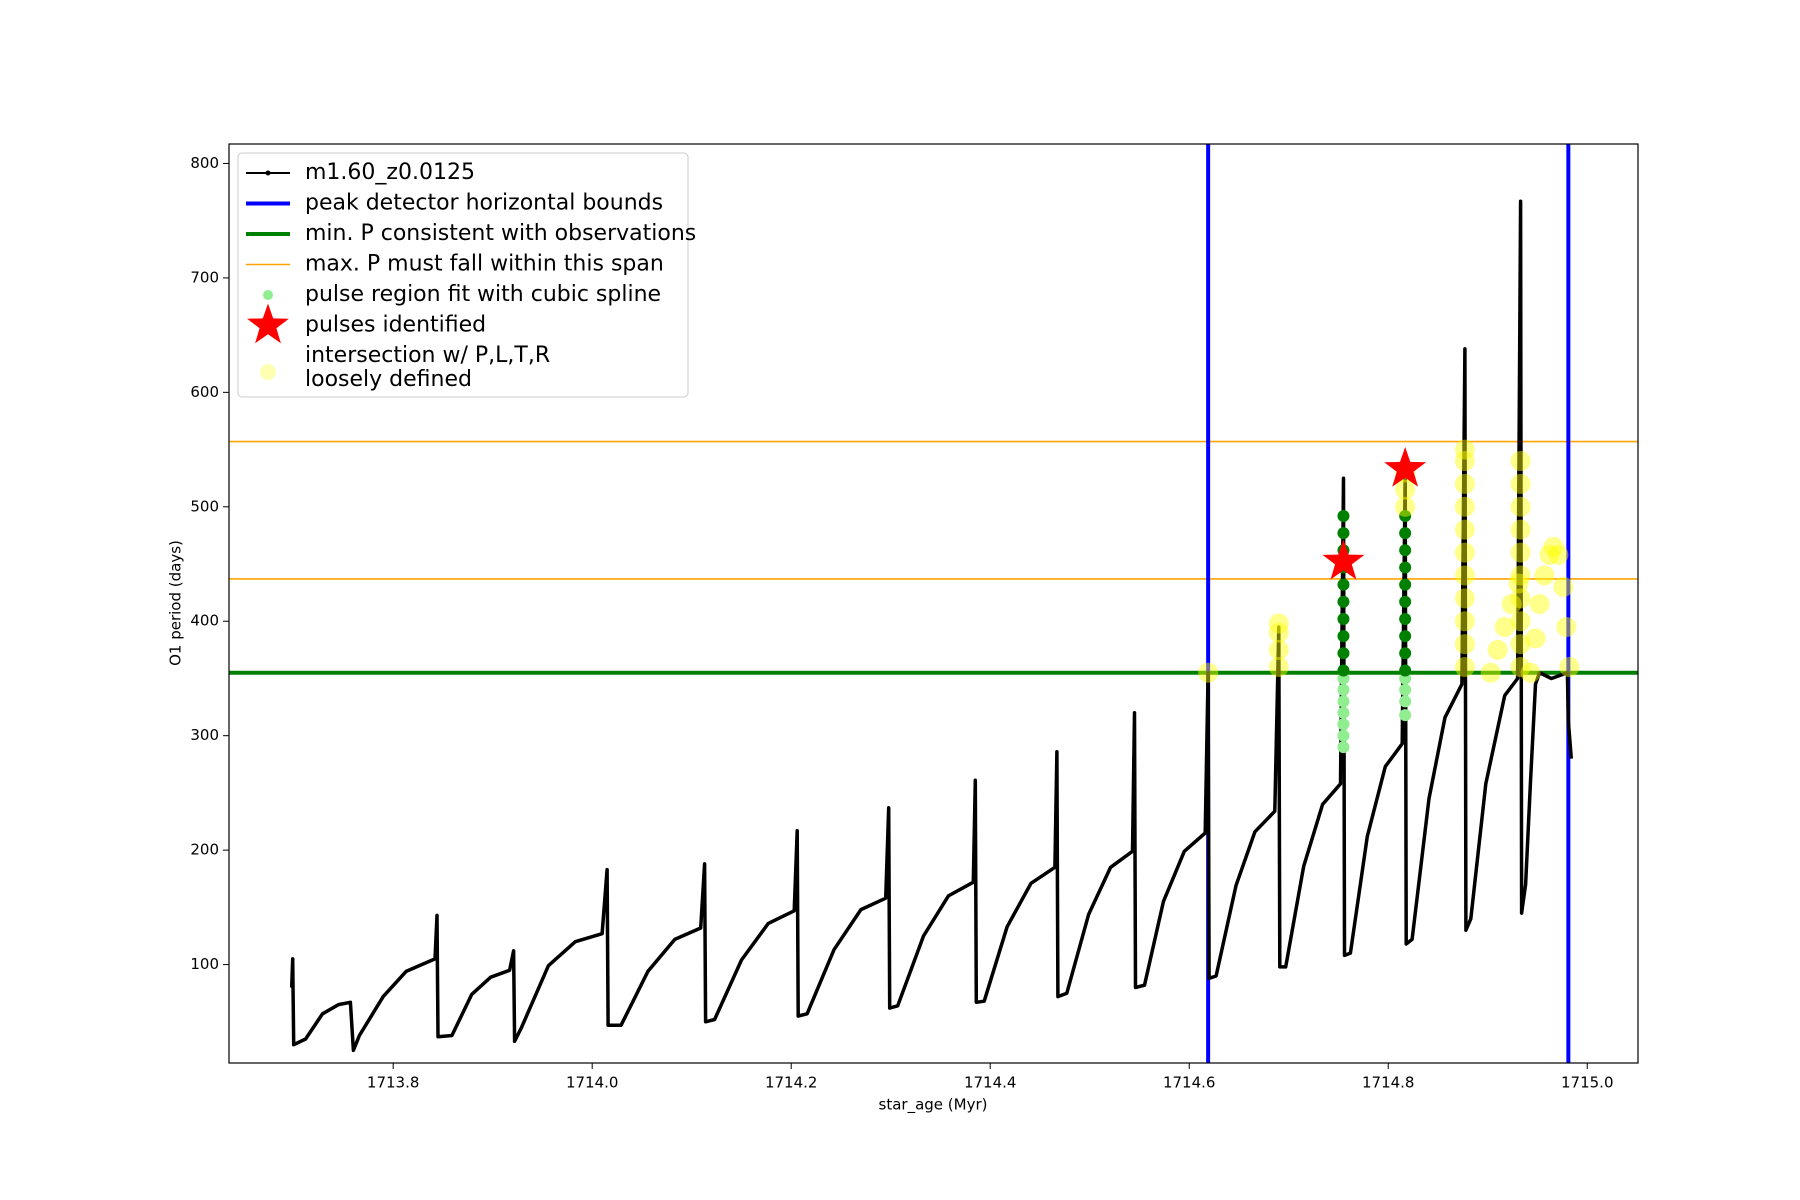 The image size is (1800, 1200). I want to click on x-tick-label: 1713.8, so click(393, 1083).